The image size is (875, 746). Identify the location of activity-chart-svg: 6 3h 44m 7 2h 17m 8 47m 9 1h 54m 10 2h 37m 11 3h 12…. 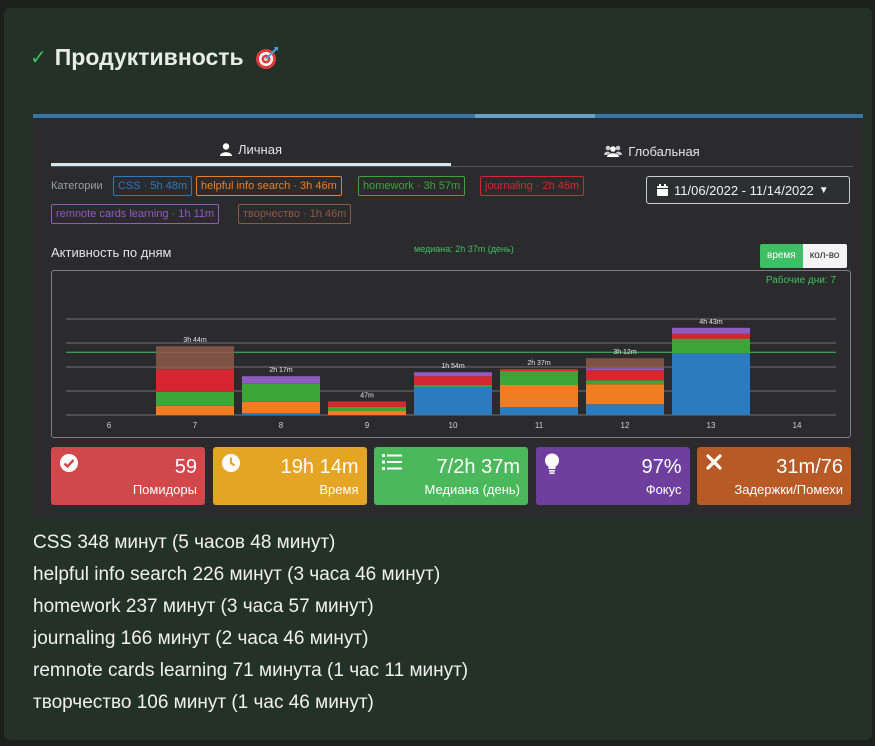
(451, 374).